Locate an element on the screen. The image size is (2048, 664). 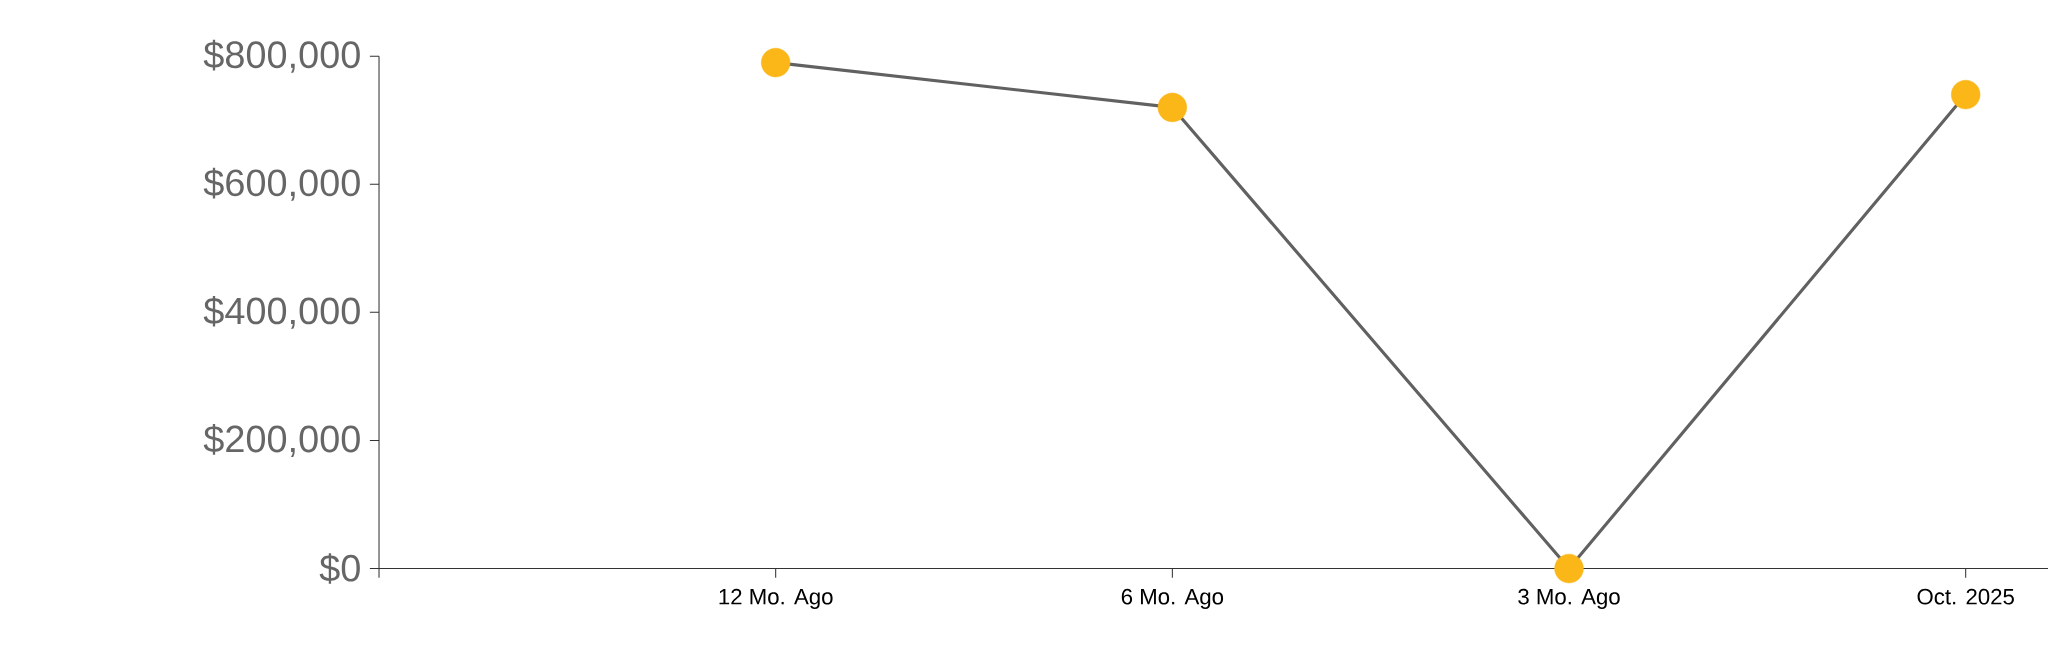
x-tick-label: Oct. 2025 is located at coordinates (1965, 596).